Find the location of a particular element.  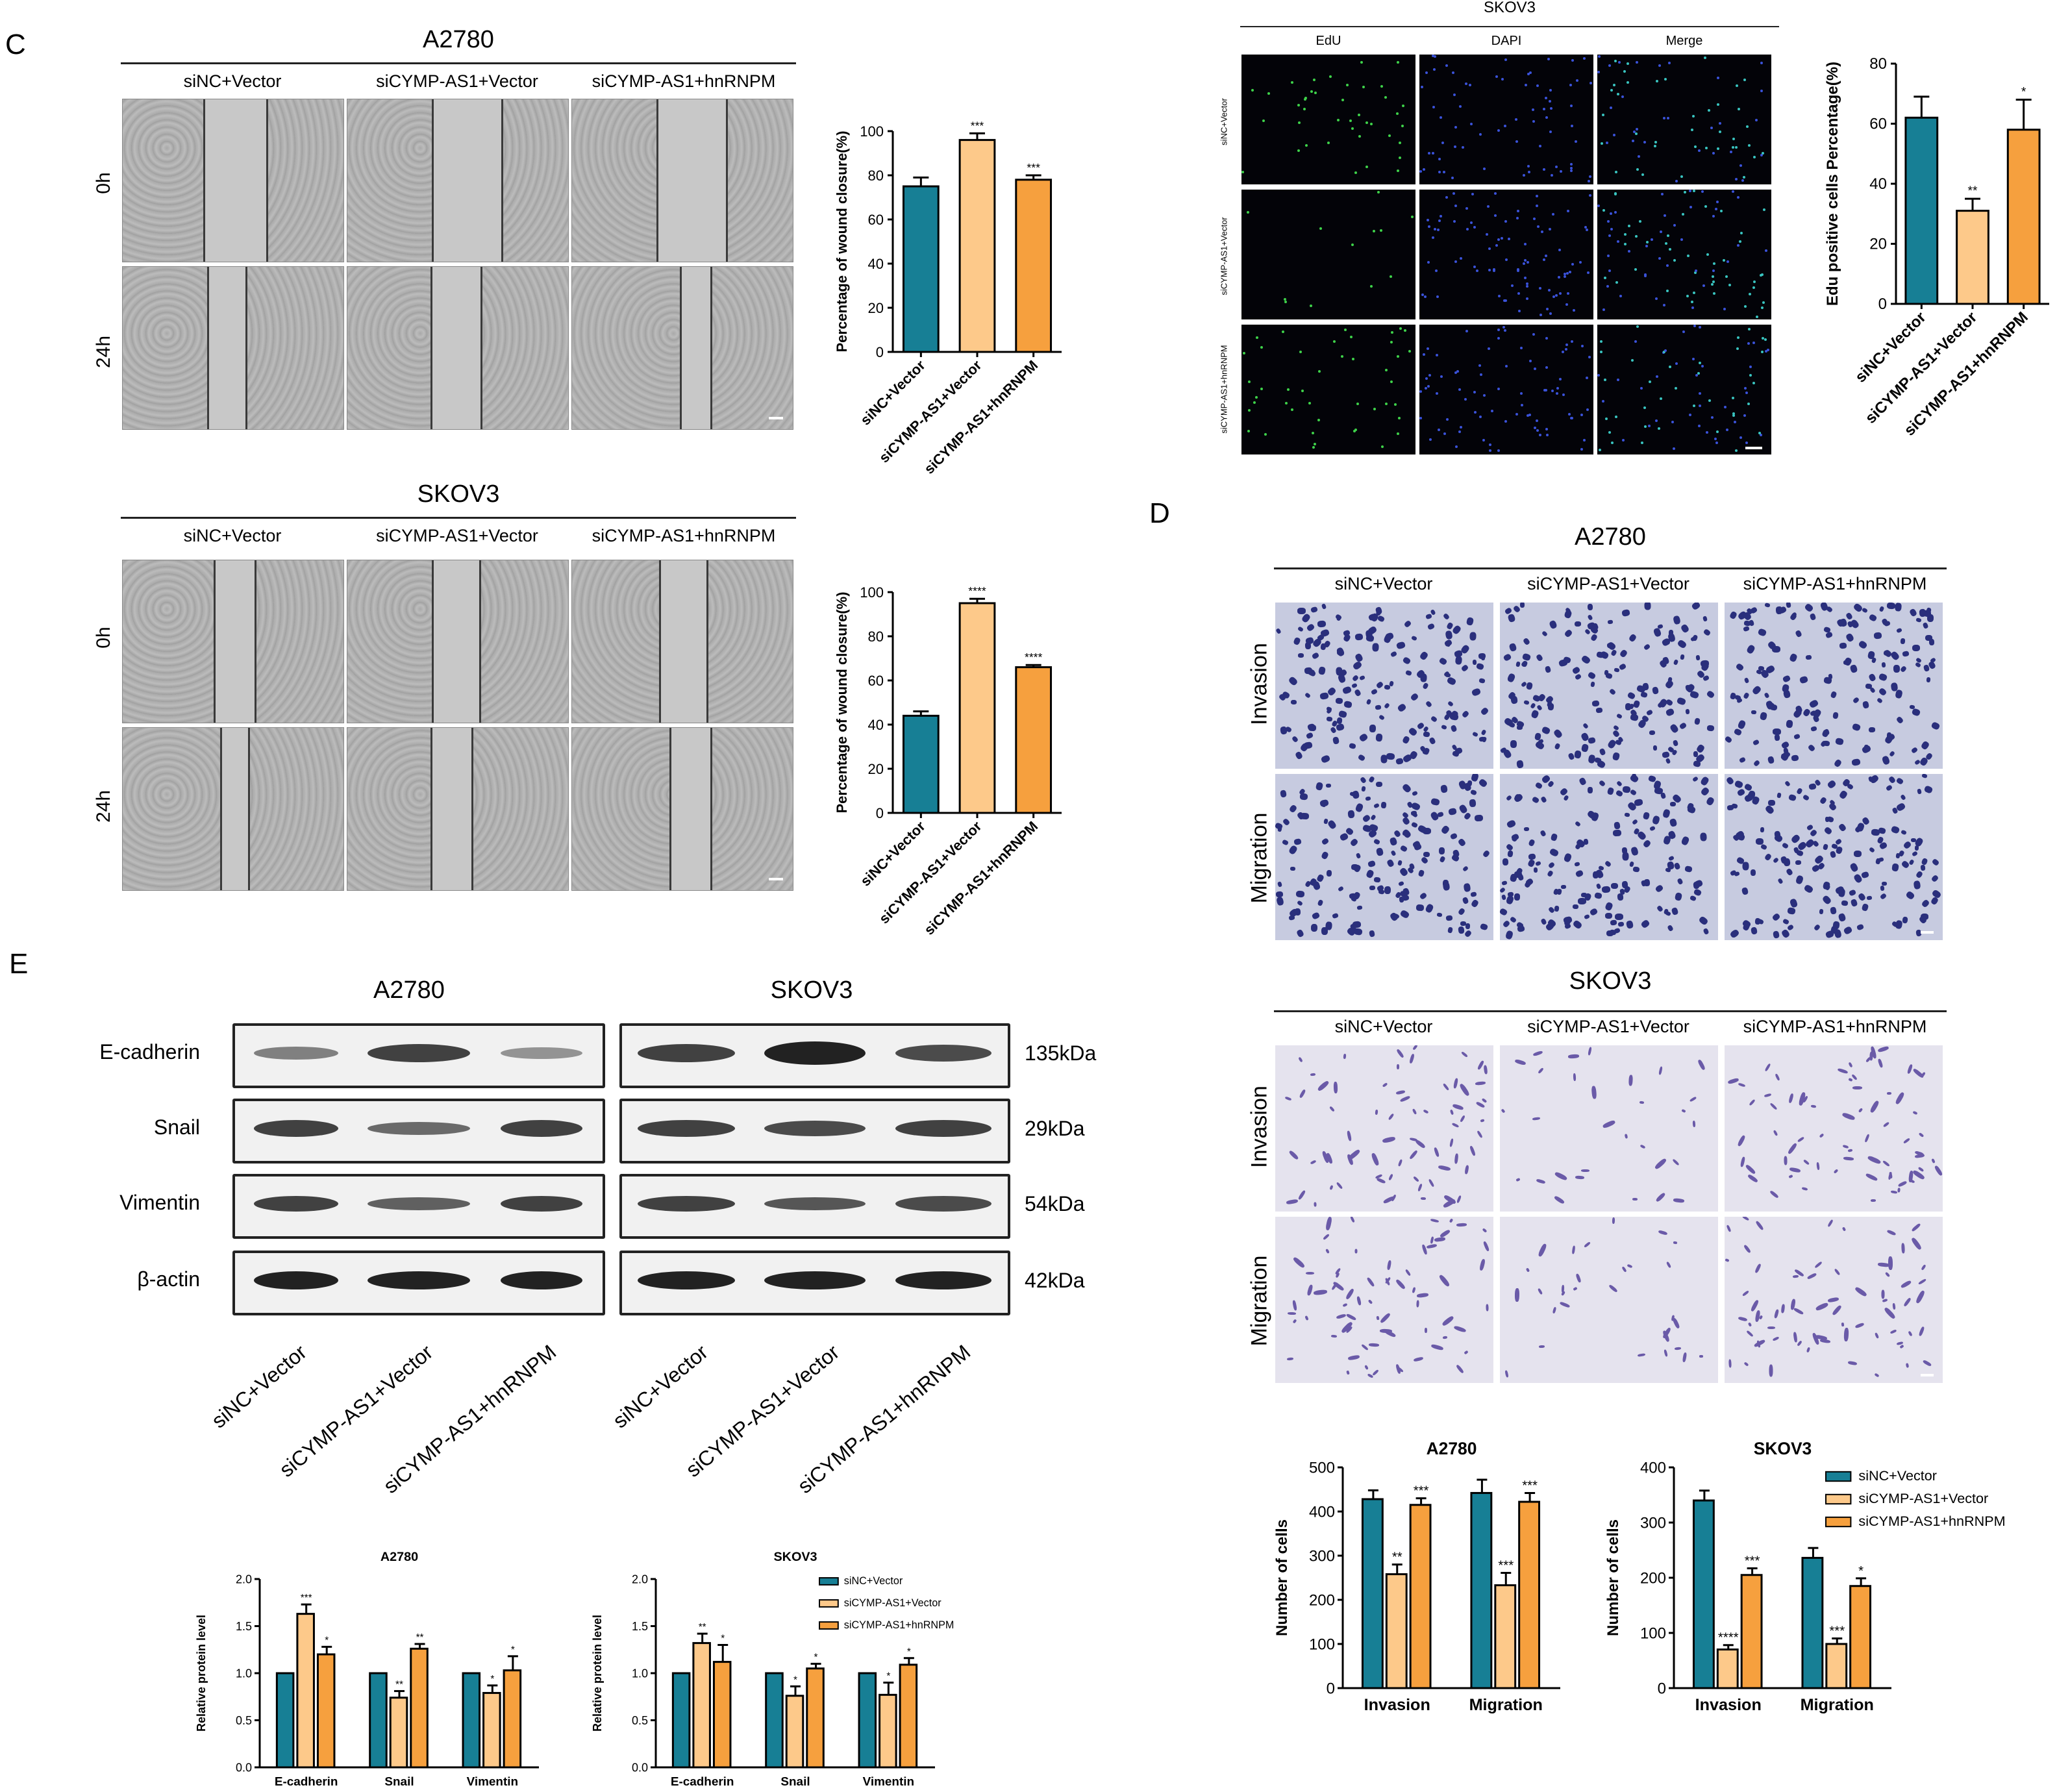

wound-gap is located at coordinates (456, 641).